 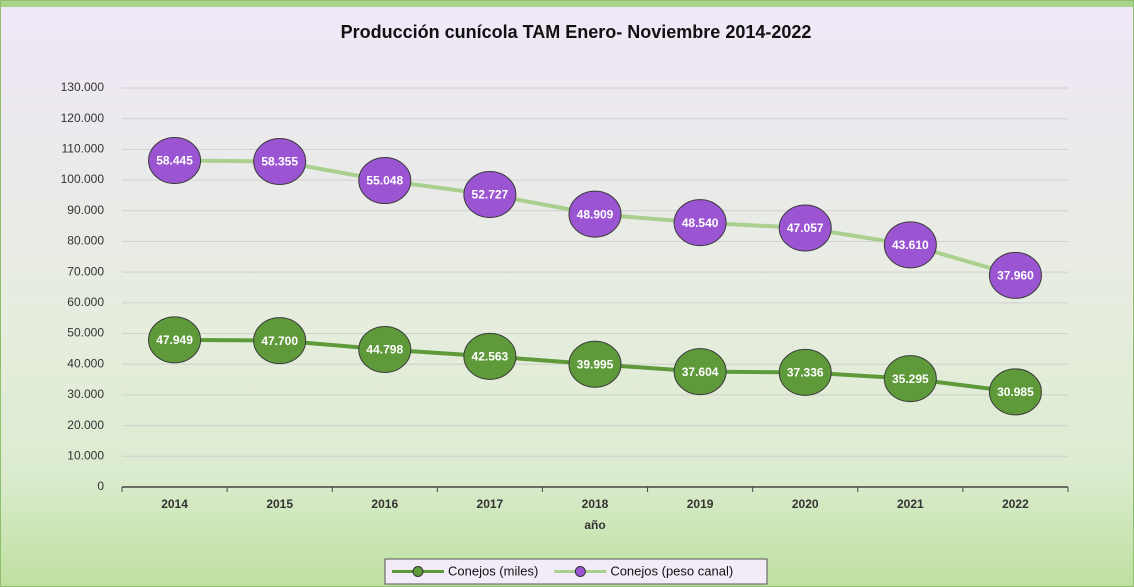 I want to click on y-tick-label: 40.000, so click(x=85, y=363).